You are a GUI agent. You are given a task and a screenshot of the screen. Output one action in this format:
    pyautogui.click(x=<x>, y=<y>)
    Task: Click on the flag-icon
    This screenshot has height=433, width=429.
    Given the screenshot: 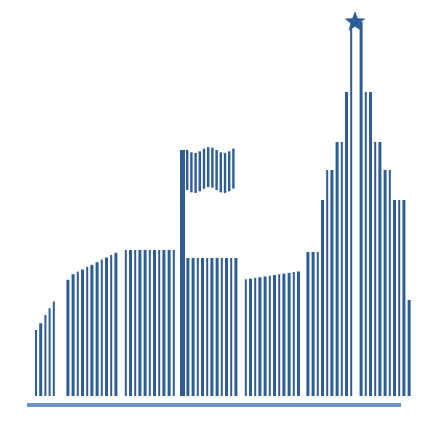 What is the action you would take?
    pyautogui.click(x=207, y=271)
    